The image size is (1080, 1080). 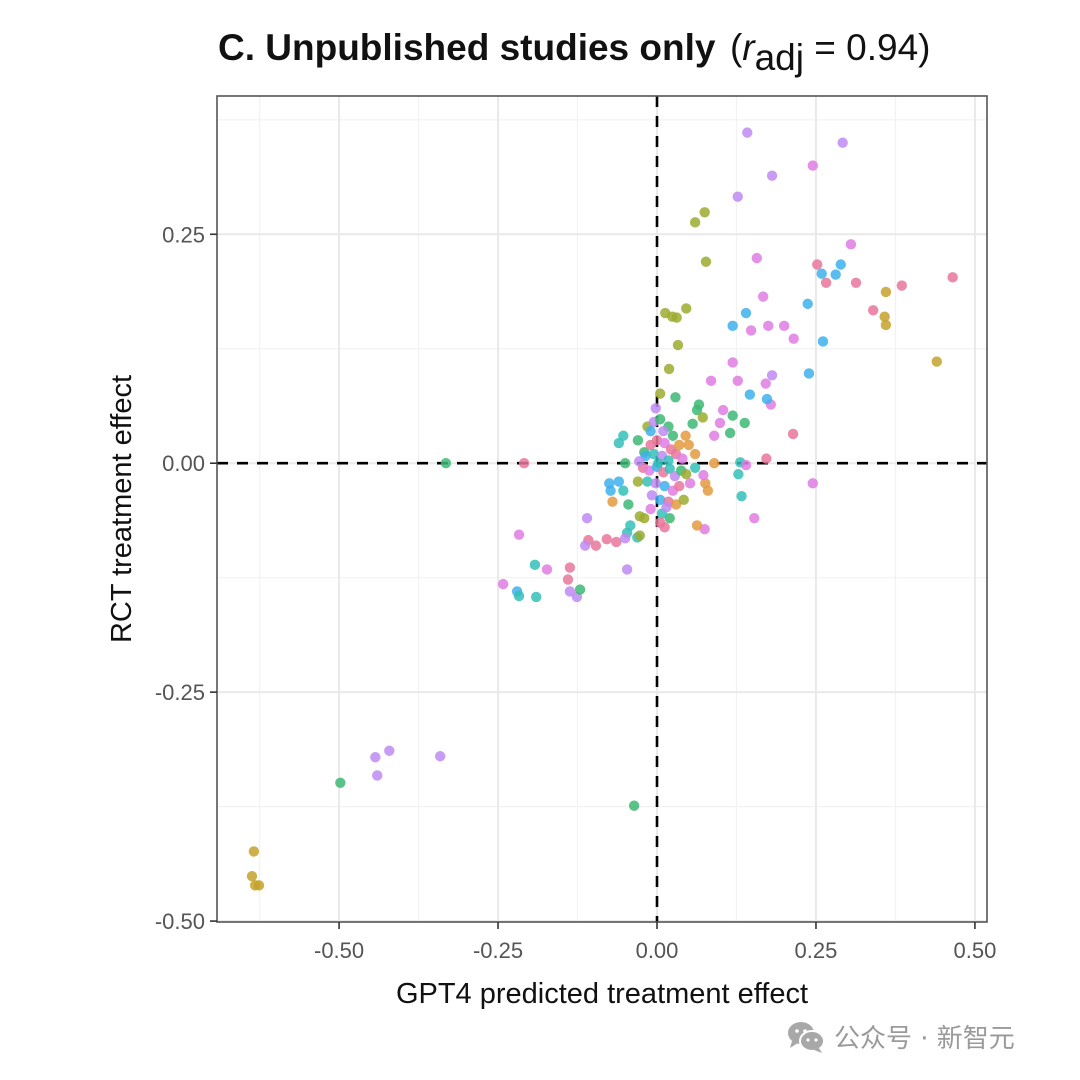 What do you see at coordinates (975, 950) in the screenshot?
I see `x-tick-label: 0.50` at bounding box center [975, 950].